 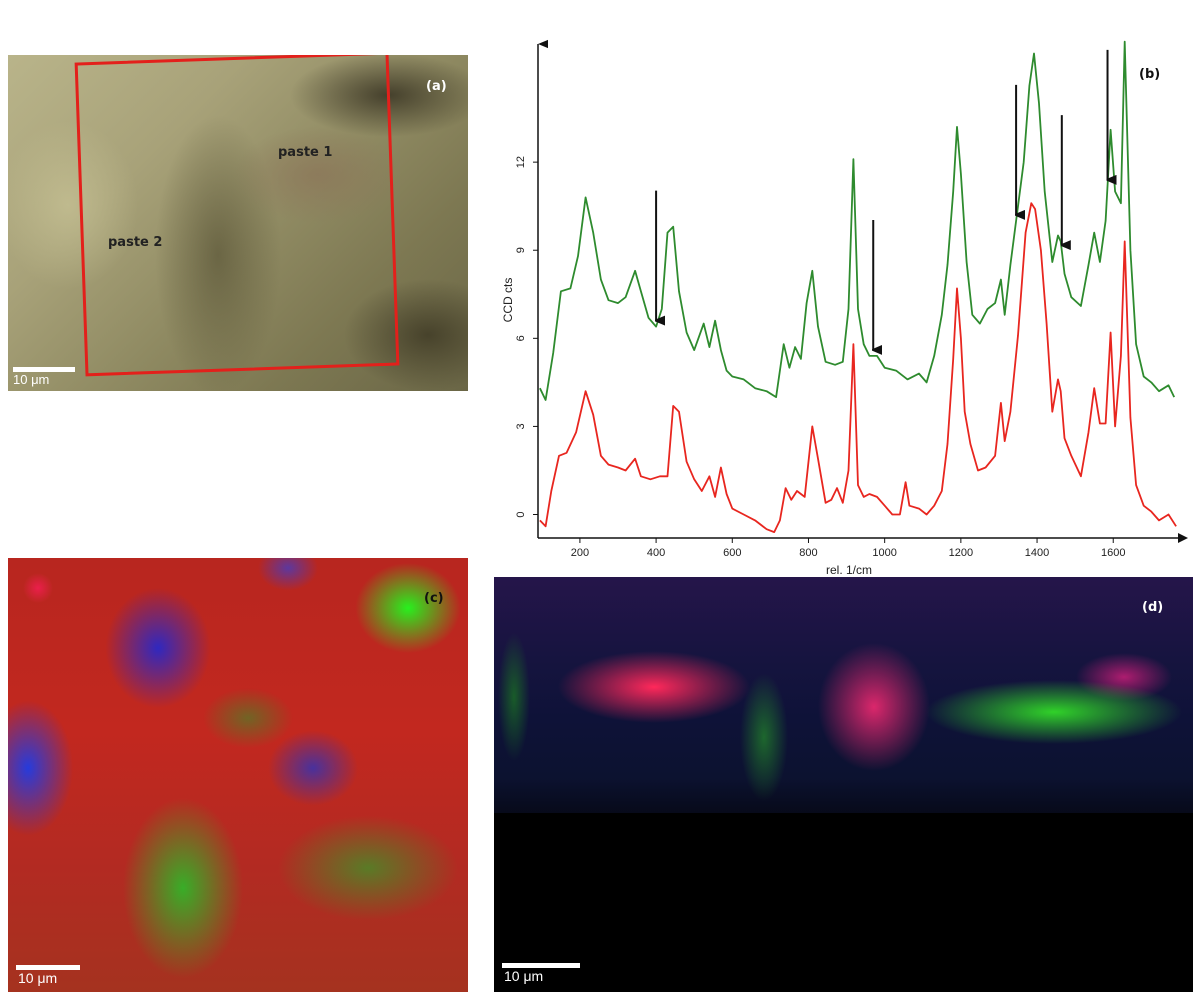 I want to click on optical-micrograph: paste 1 paste 2 (a) 10 μm, so click(x=238, y=223).